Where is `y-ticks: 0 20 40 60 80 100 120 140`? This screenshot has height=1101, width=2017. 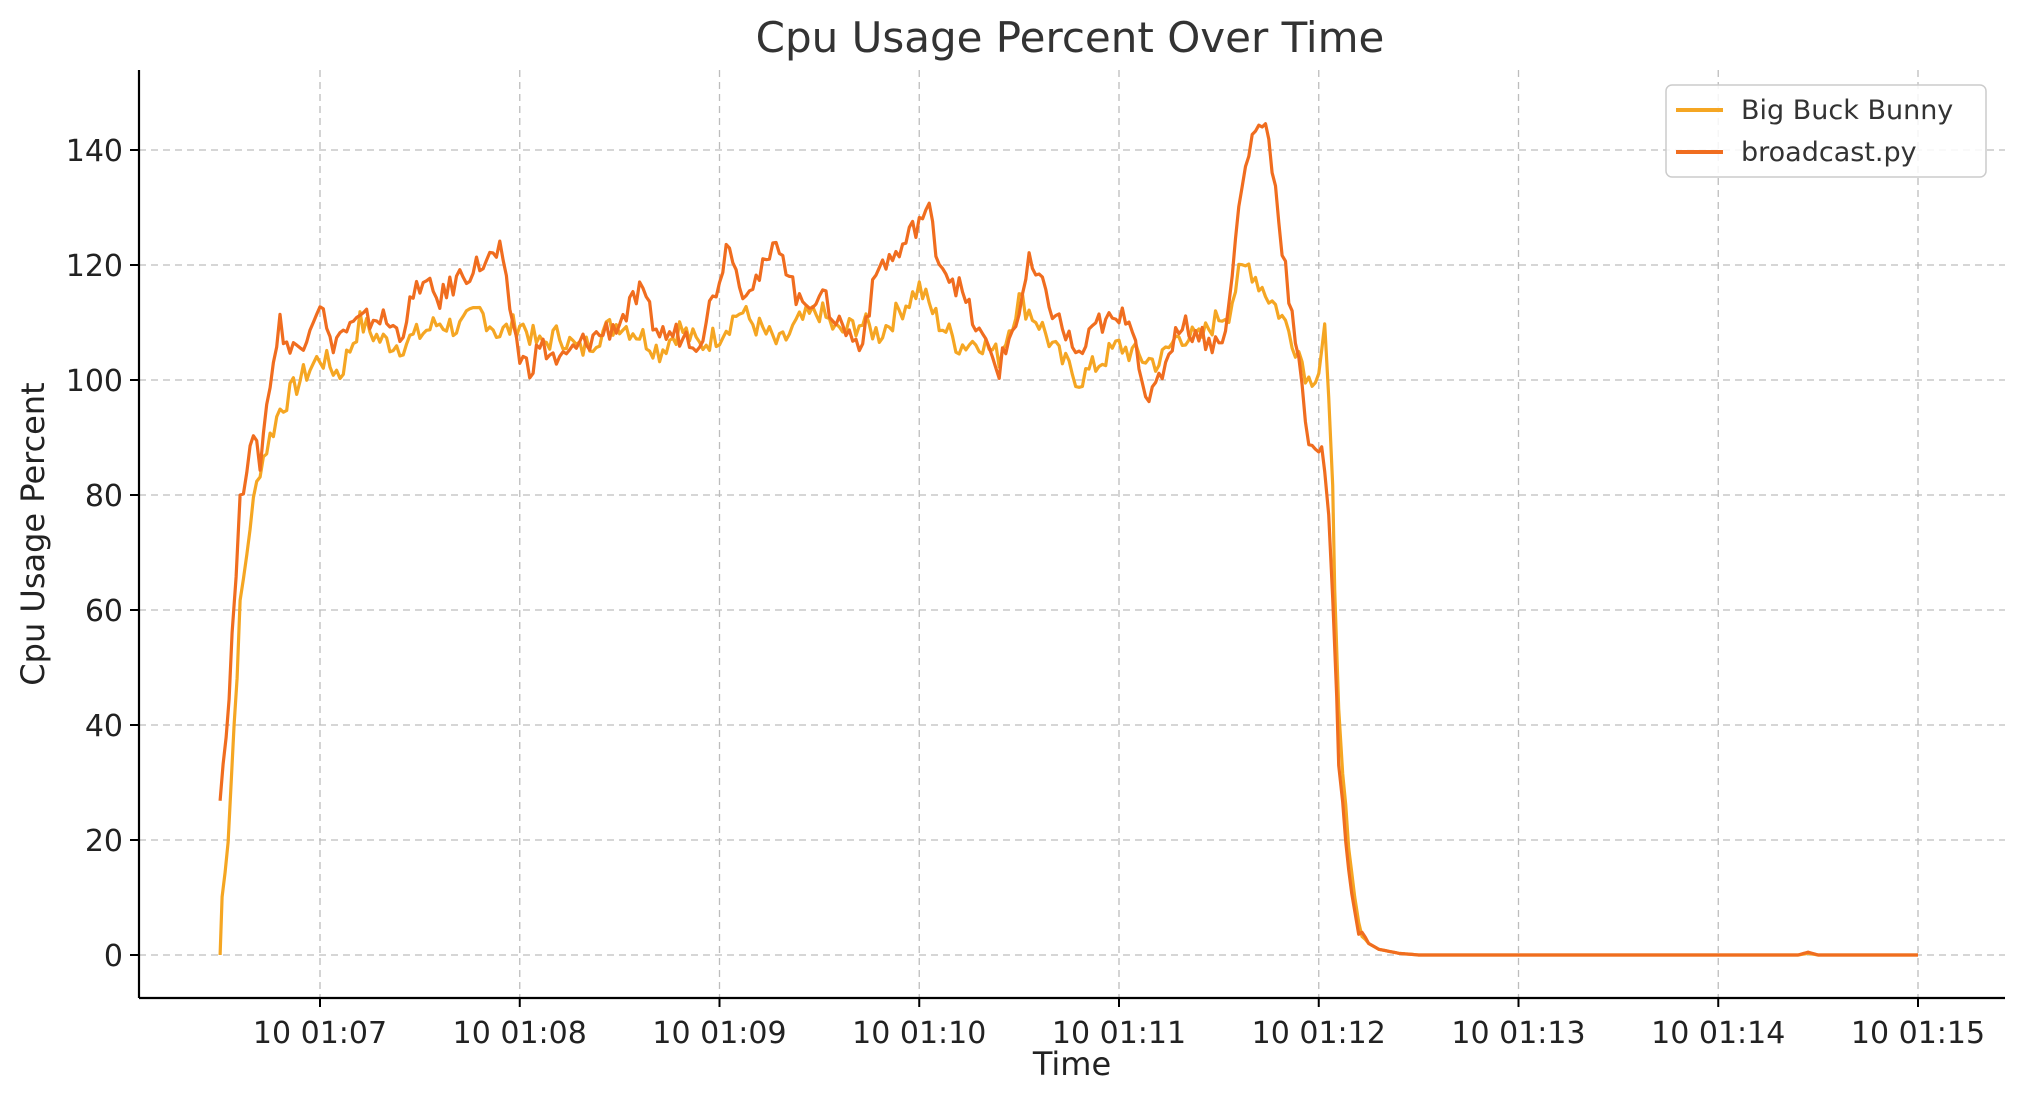 y-ticks: 0 20 40 60 80 100 120 140 is located at coordinates (102, 554).